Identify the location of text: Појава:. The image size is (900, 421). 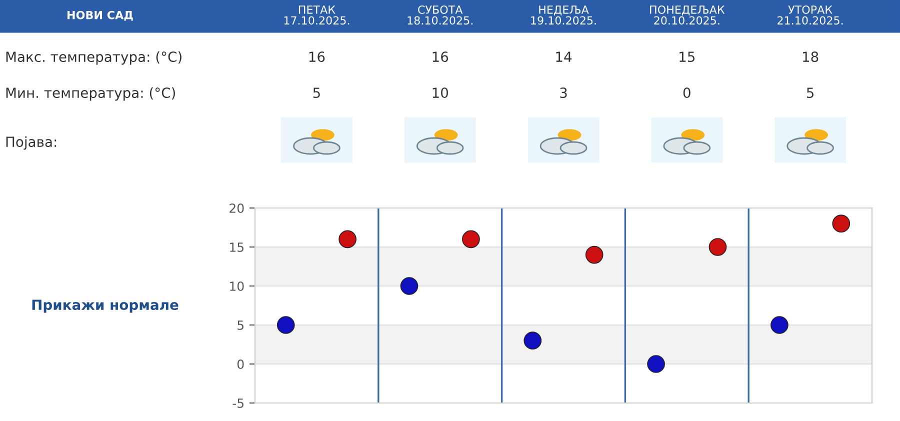
(31, 143).